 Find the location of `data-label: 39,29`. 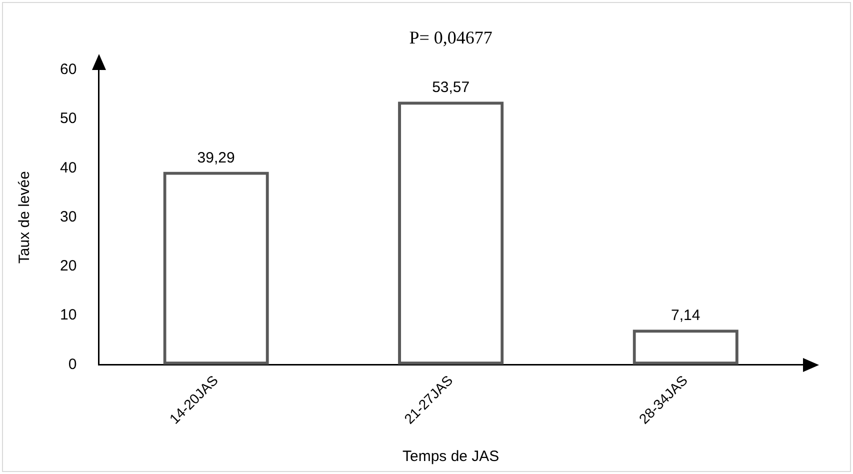

data-label: 39,29 is located at coordinates (216, 157).